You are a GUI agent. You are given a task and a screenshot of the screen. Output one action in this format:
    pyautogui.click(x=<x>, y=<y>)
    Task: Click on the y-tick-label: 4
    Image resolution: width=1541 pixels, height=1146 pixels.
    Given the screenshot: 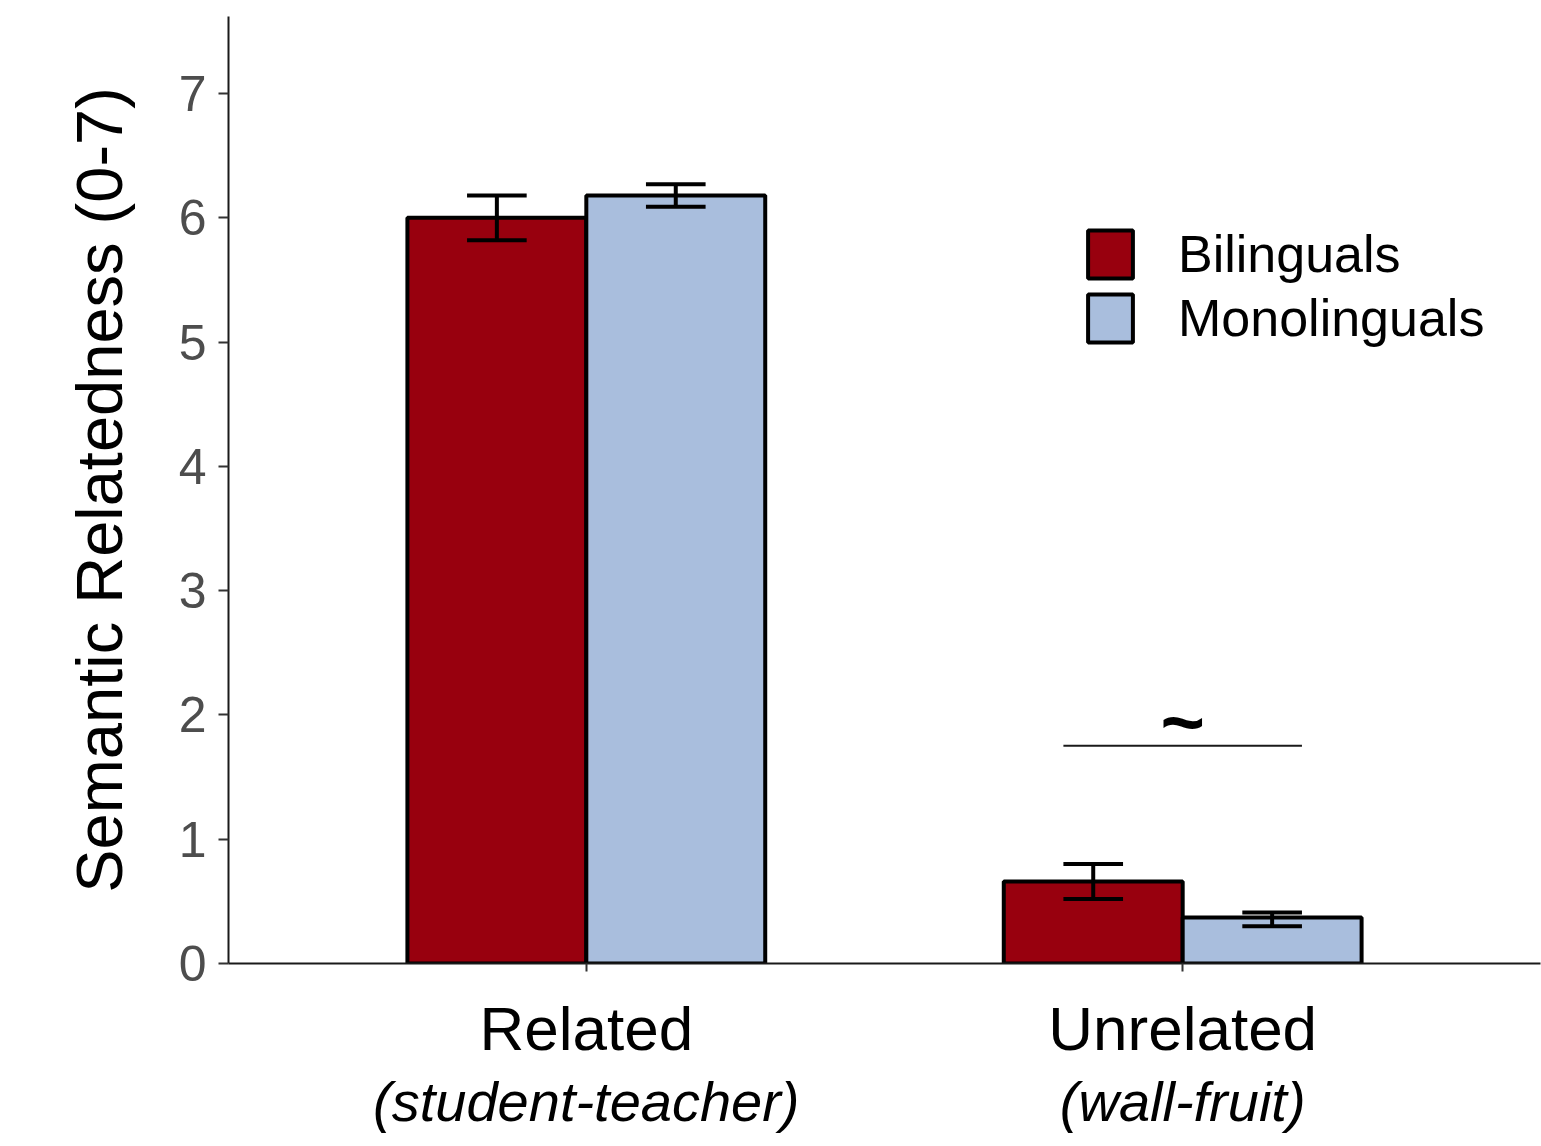 What is the action you would take?
    pyautogui.click(x=192, y=466)
    